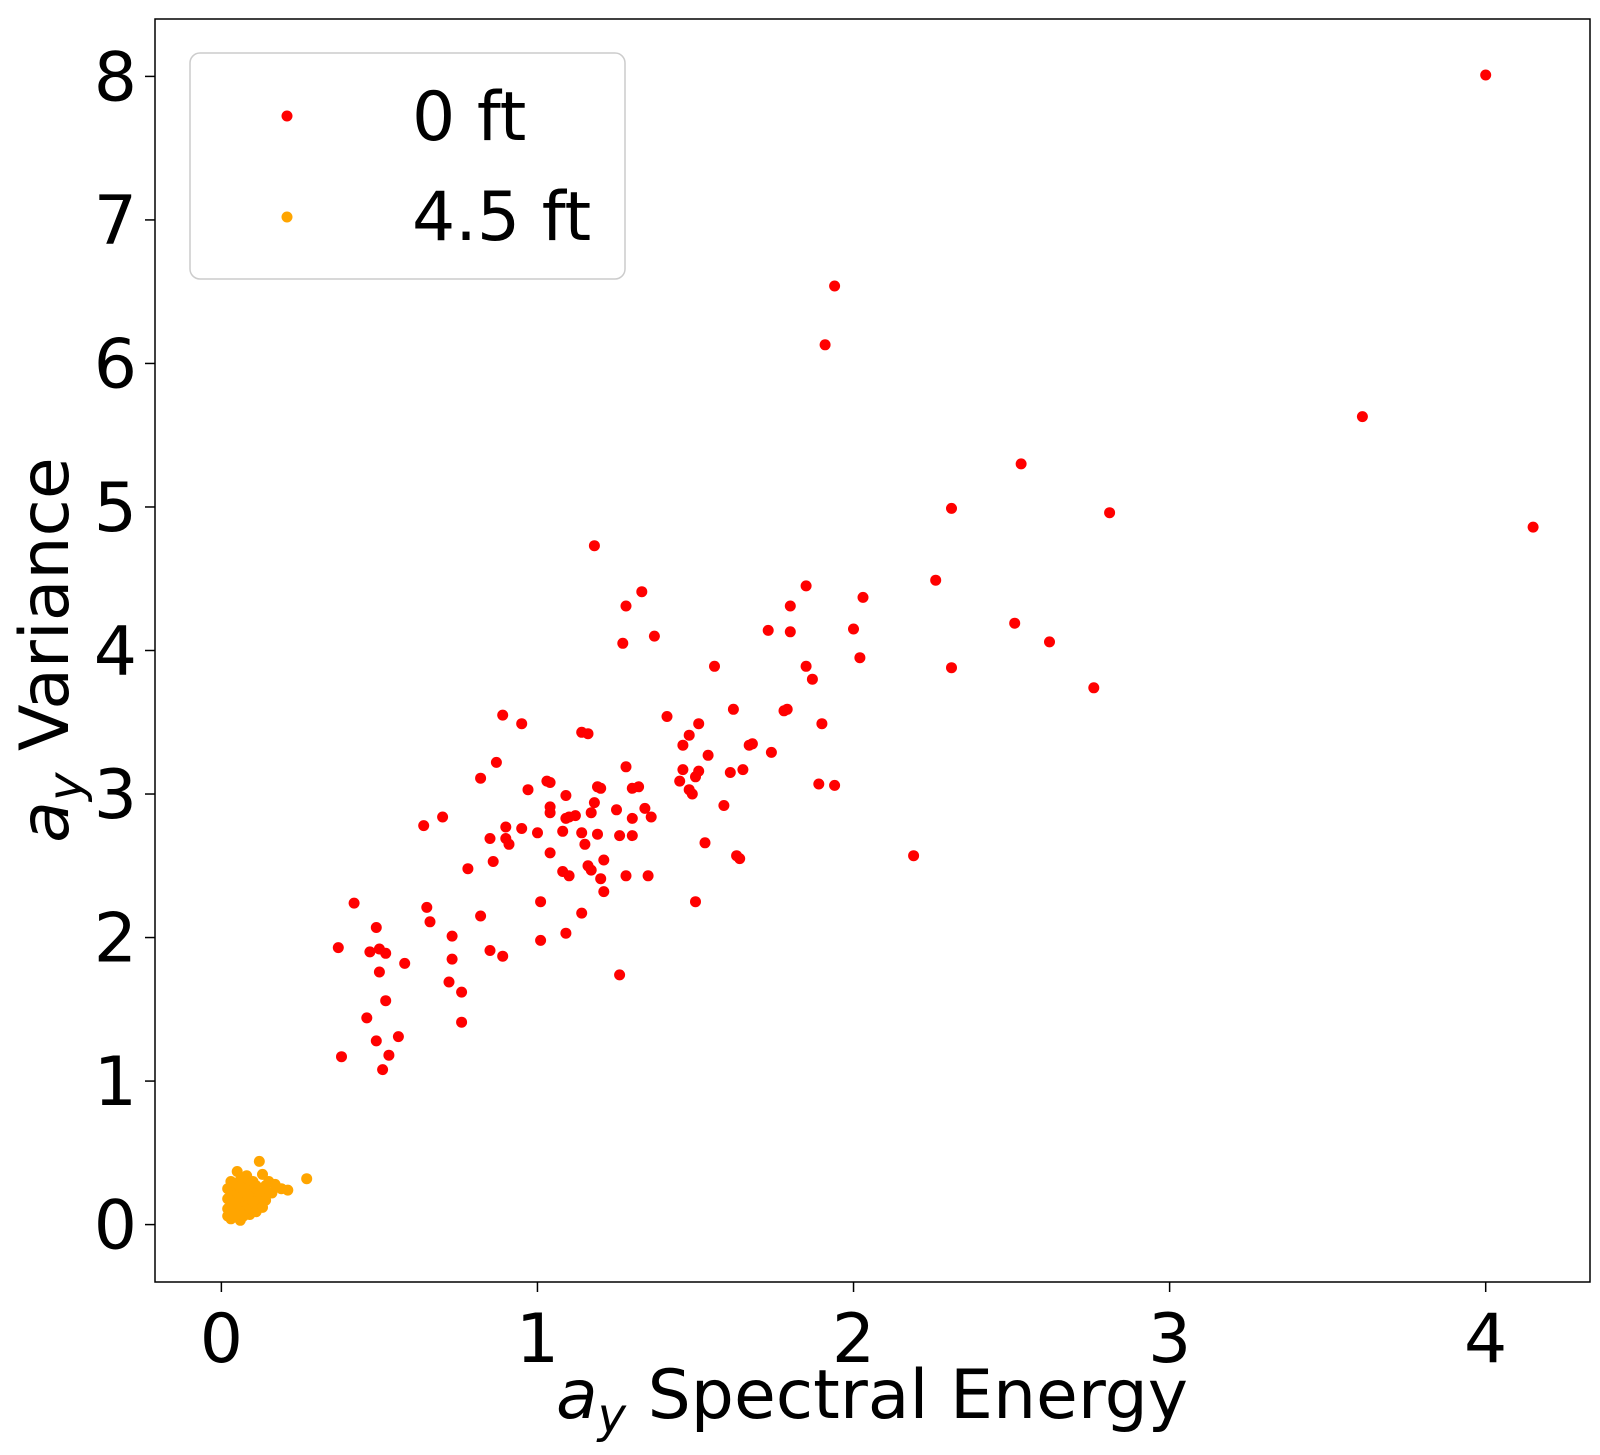 Image resolution: width=1600 pixels, height=1455 pixels. Describe the element at coordinates (577, 1395) in the screenshot. I see `x-axis-label-var: a` at that location.